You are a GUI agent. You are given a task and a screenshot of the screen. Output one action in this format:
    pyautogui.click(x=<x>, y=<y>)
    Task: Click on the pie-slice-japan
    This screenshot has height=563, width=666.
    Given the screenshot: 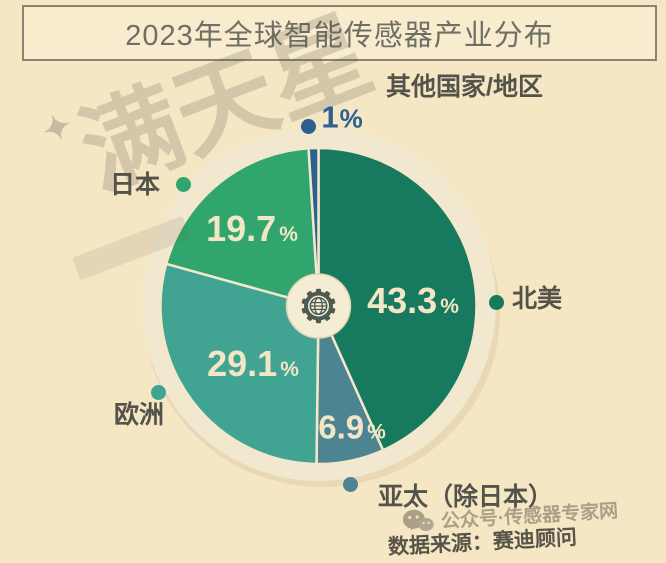 What is the action you would take?
    pyautogui.click(x=242, y=227)
    